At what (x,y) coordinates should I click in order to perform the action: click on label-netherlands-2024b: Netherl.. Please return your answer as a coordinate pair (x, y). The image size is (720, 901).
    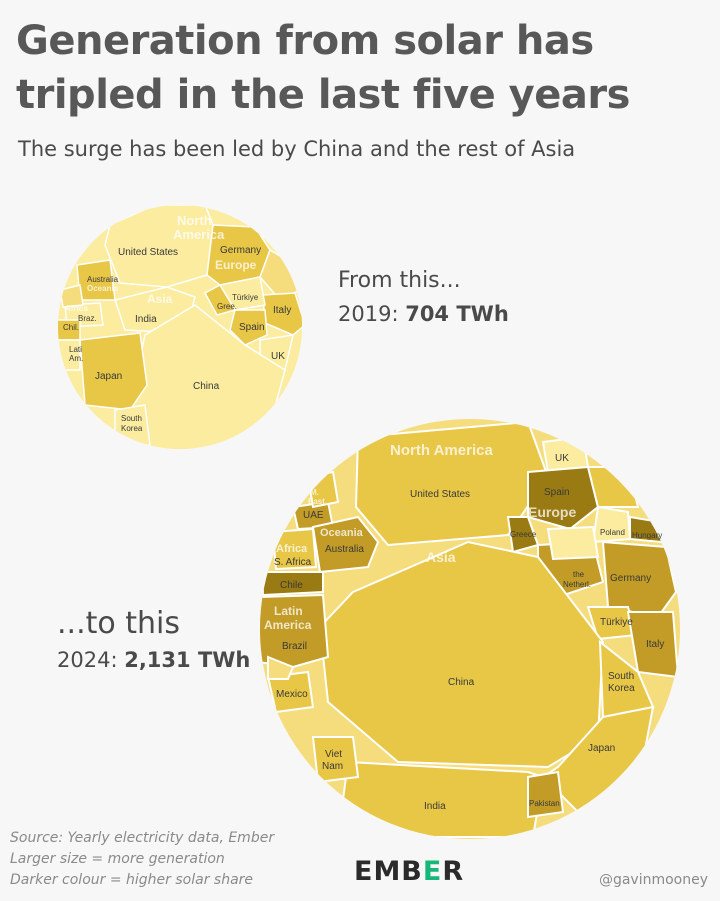
    Looking at the image, I should click on (577, 584).